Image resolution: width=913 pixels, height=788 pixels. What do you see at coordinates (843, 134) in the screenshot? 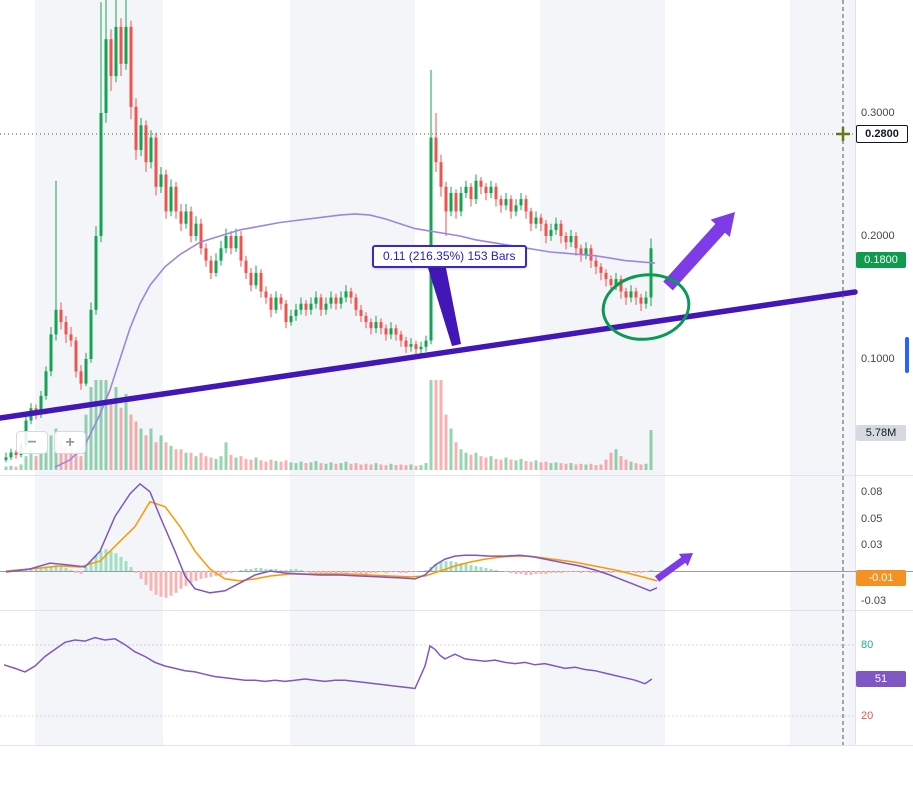
I see `cursor-crosshair-icon` at bounding box center [843, 134].